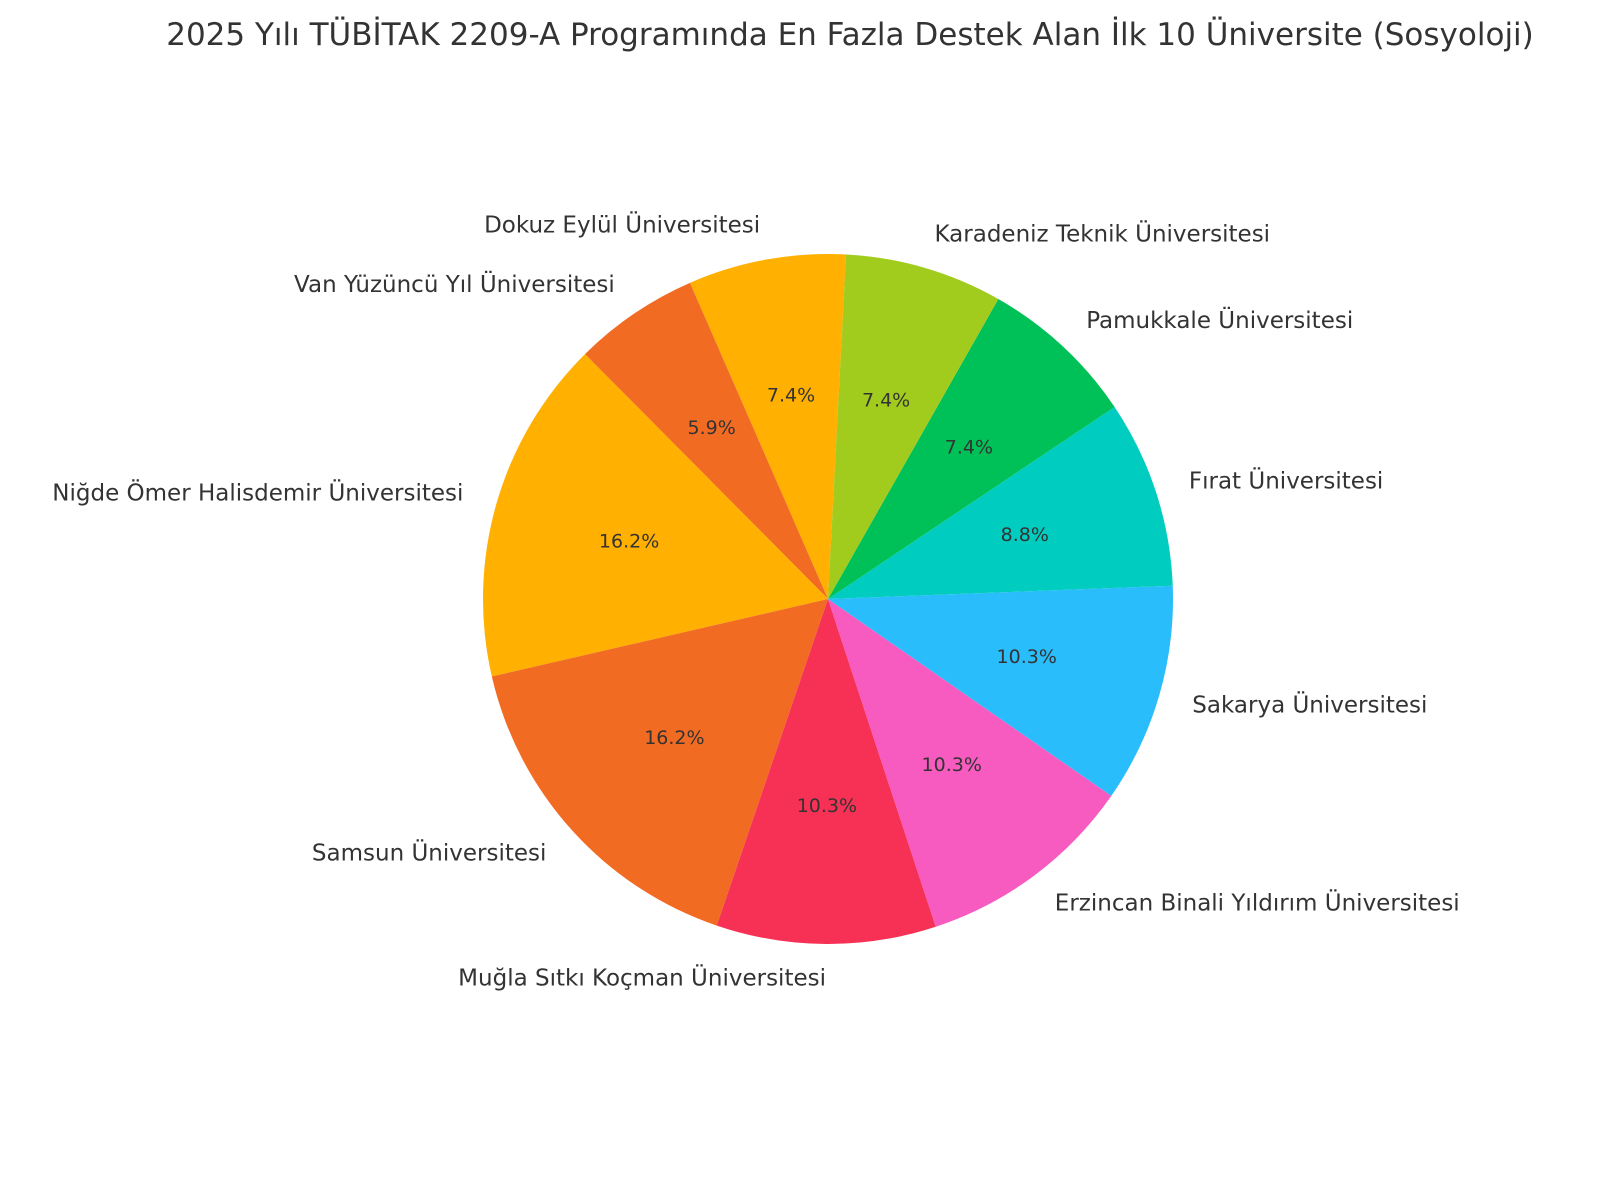  Describe the element at coordinates (429, 852) in the screenshot. I see `slice-label: Samsun Üniversitesi` at that location.